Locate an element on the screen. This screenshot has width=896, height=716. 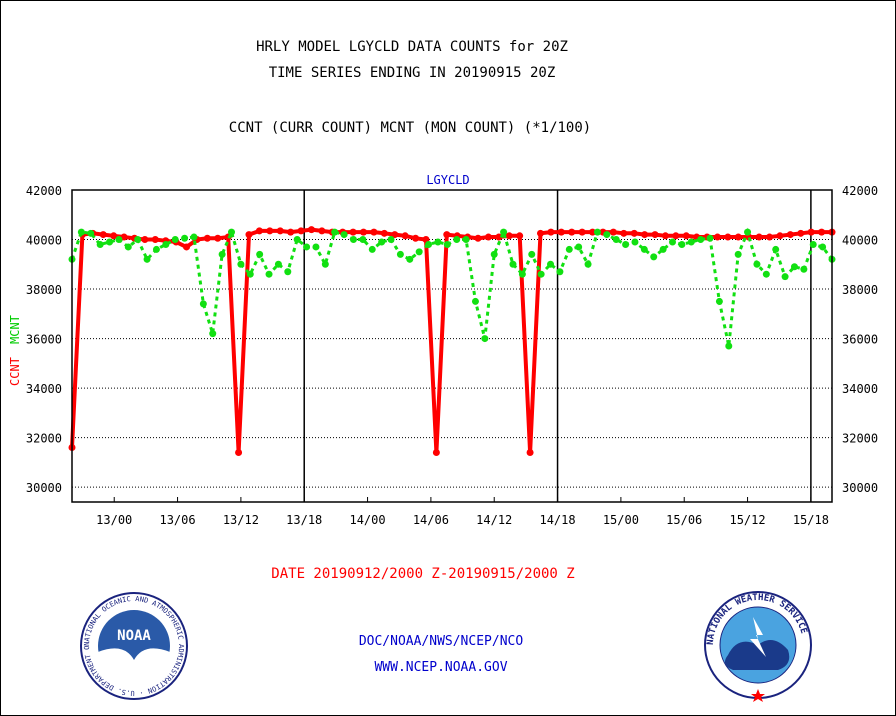
y-tick-label-left: 34000 is located at coordinates (44, 389).